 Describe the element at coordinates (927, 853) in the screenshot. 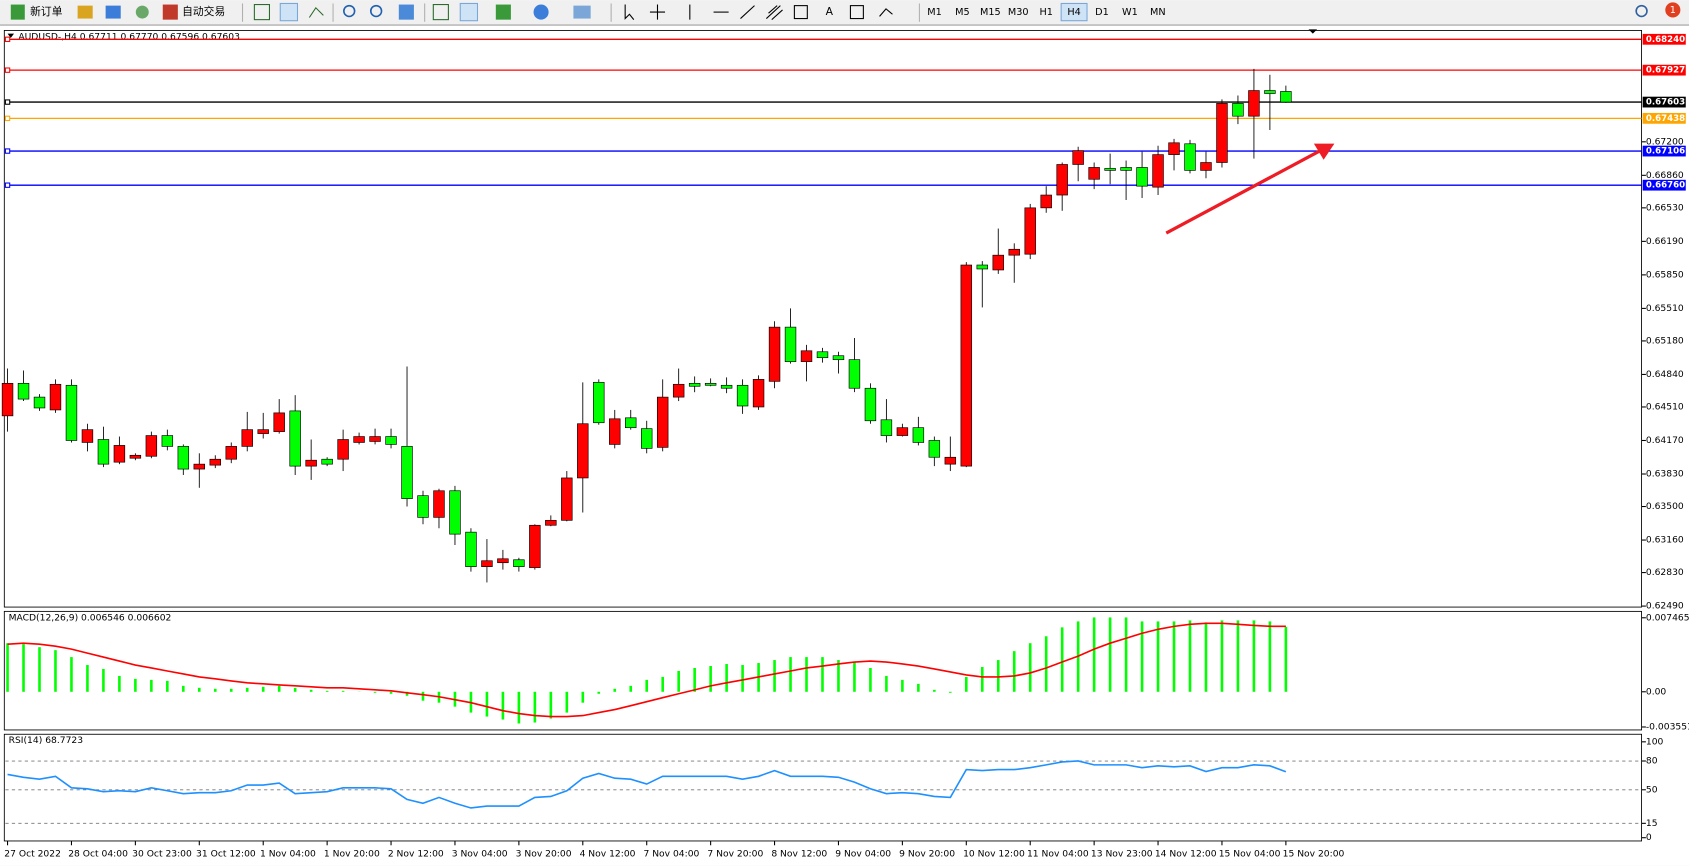

I see `x-tick-label: 9 Nov 20:00` at that location.